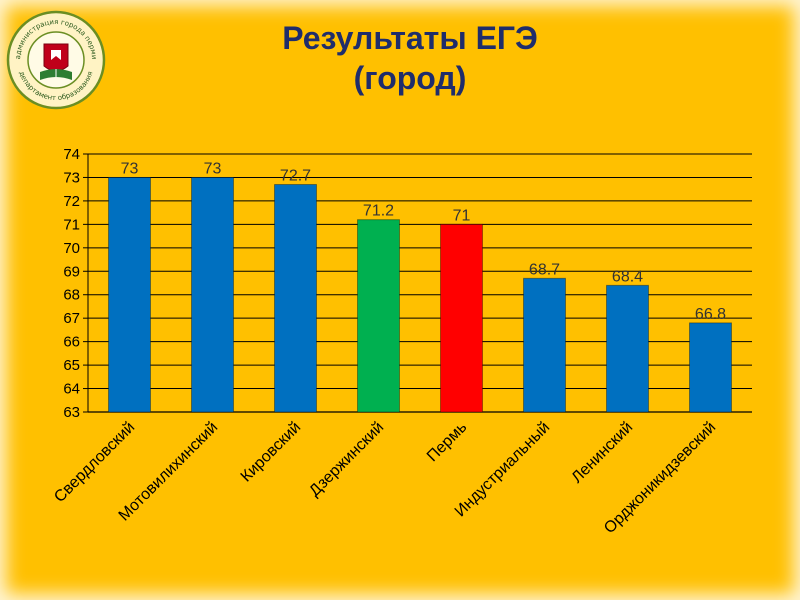 Image resolution: width=800 pixels, height=600 pixels. Describe the element at coordinates (603, 453) in the screenshot. I see `category-label: Ленинский` at that location.